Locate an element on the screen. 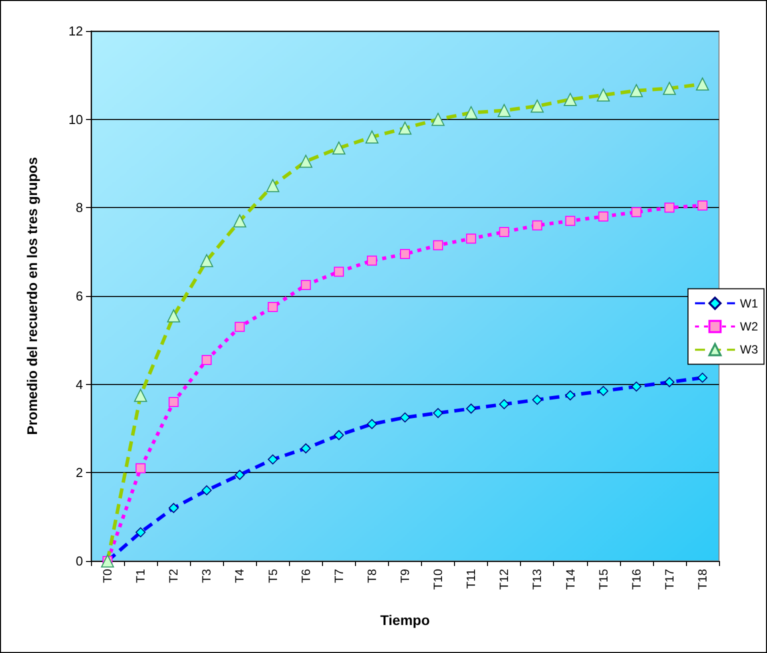  x-tick-label: T16 is located at coordinates (636, 579).